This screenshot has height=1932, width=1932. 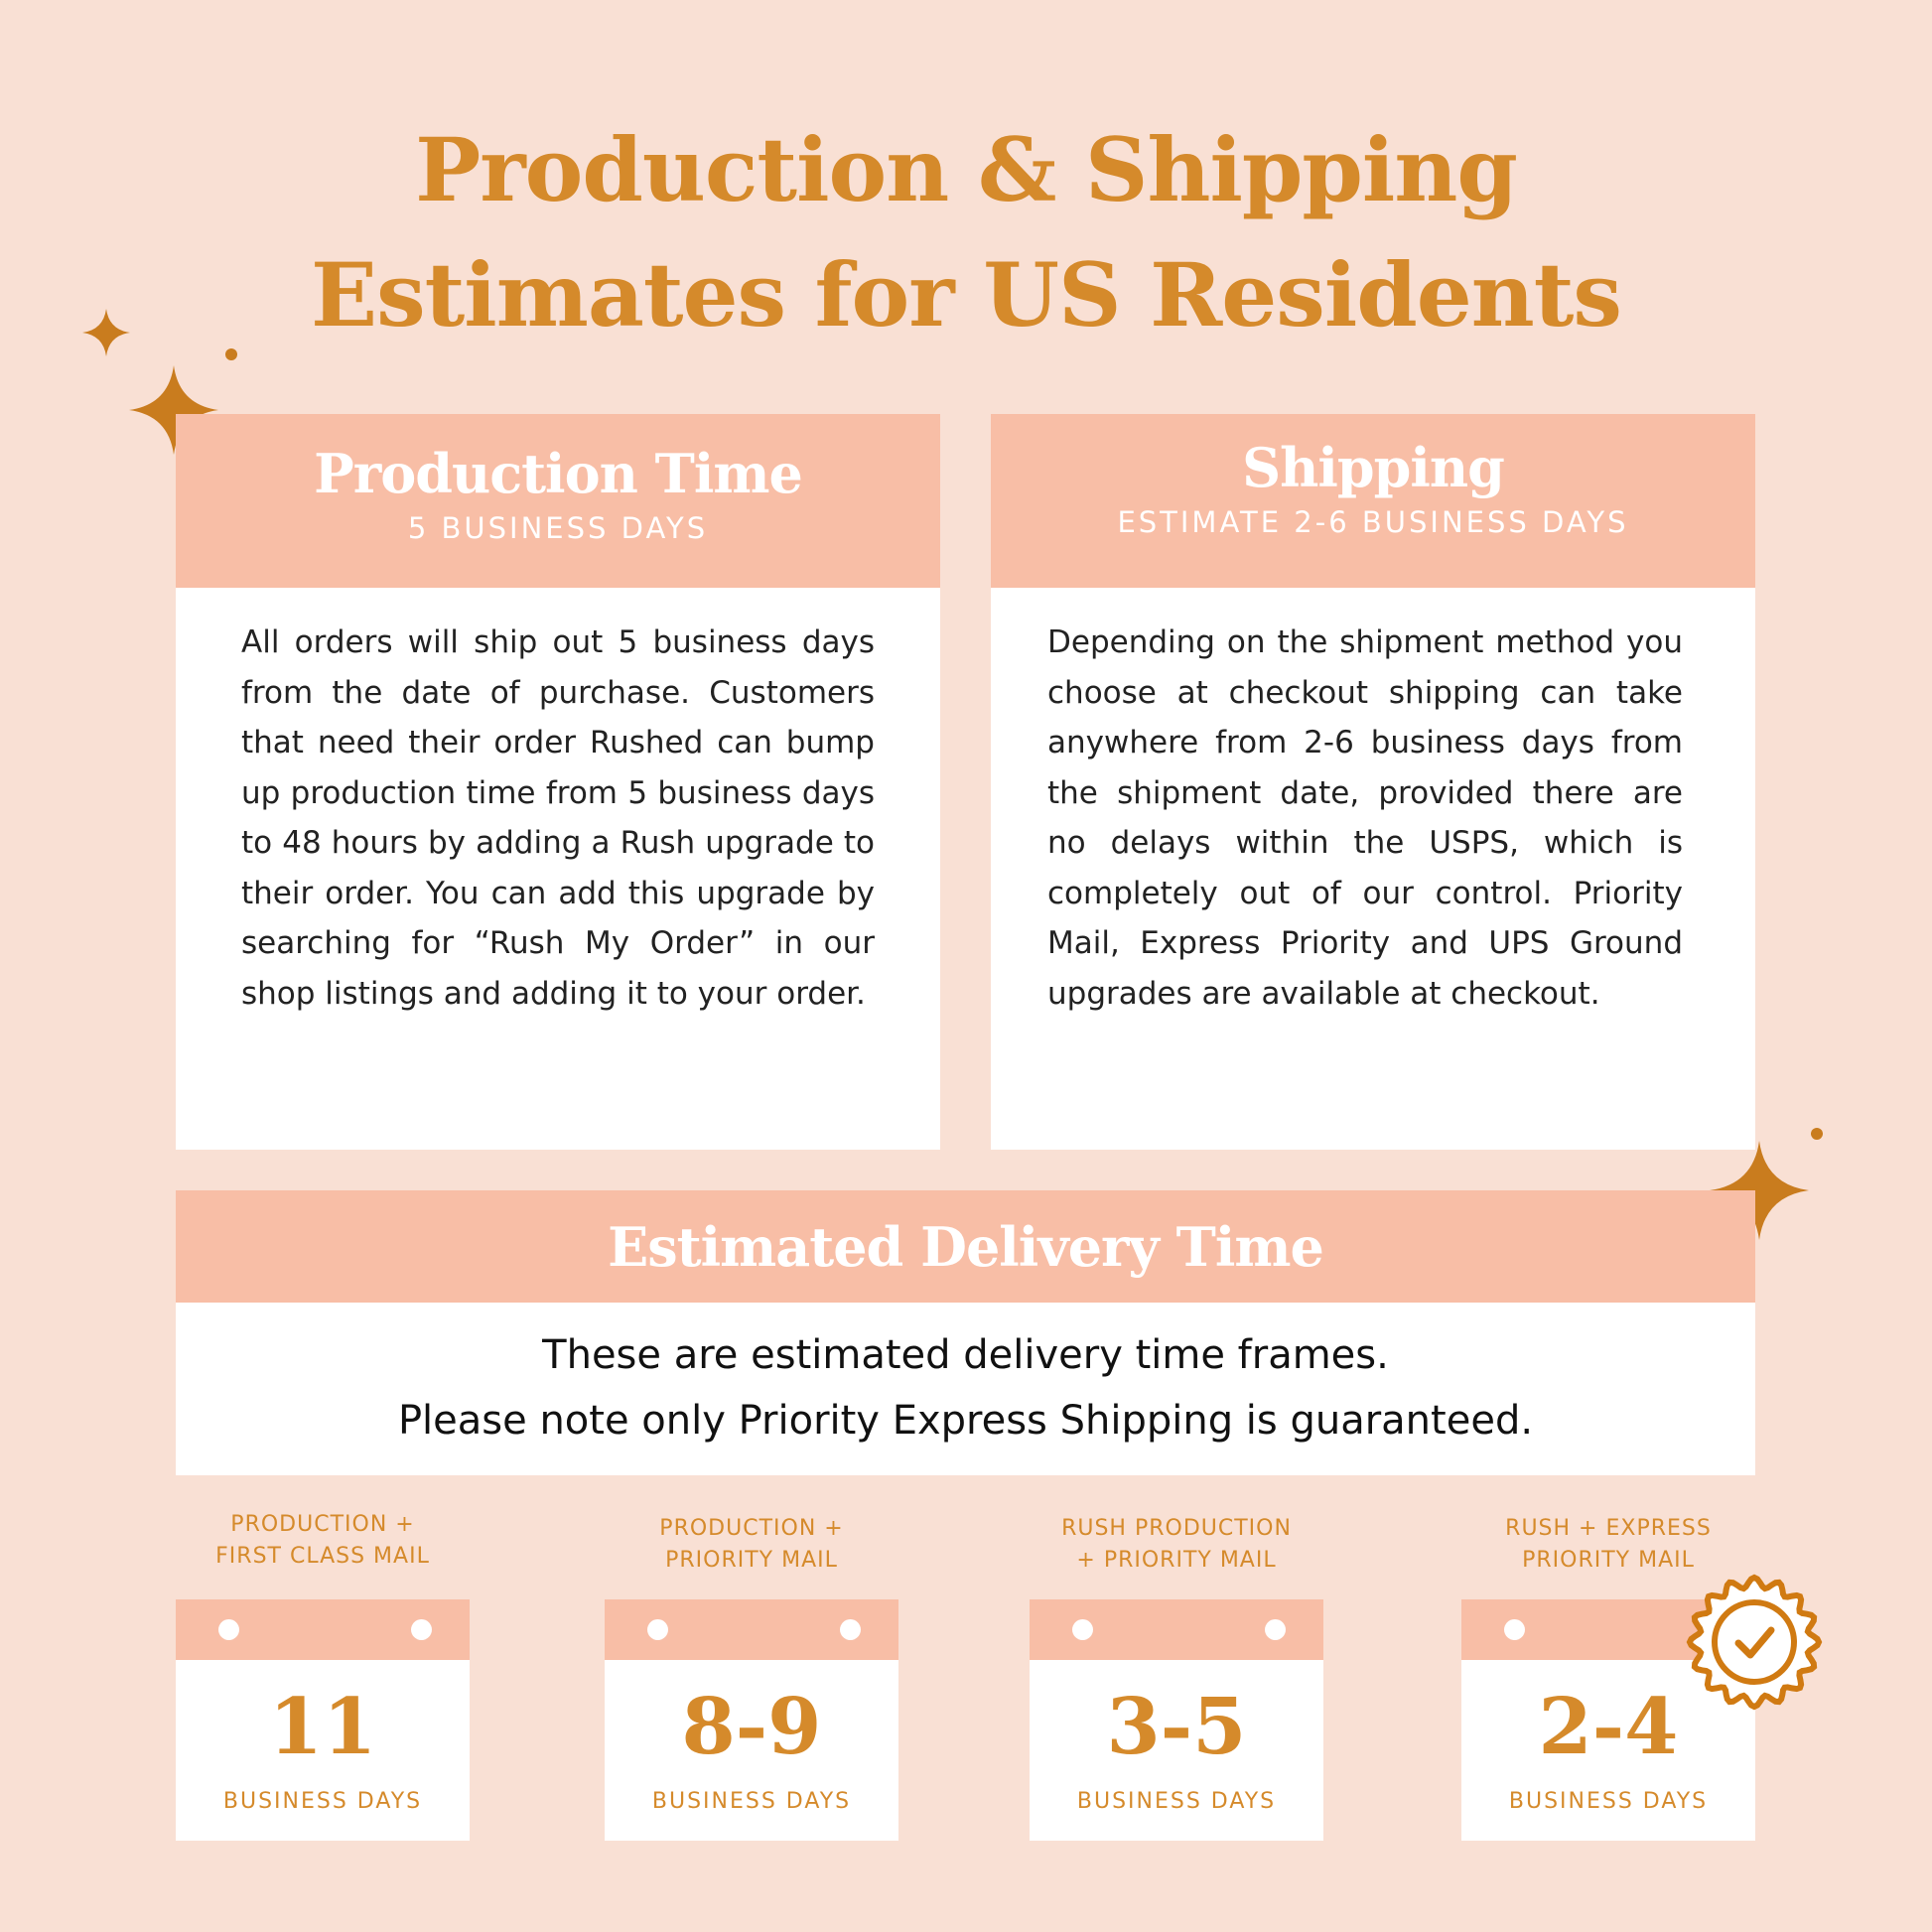 I want to click on days-value: 11, so click(x=322, y=1727).